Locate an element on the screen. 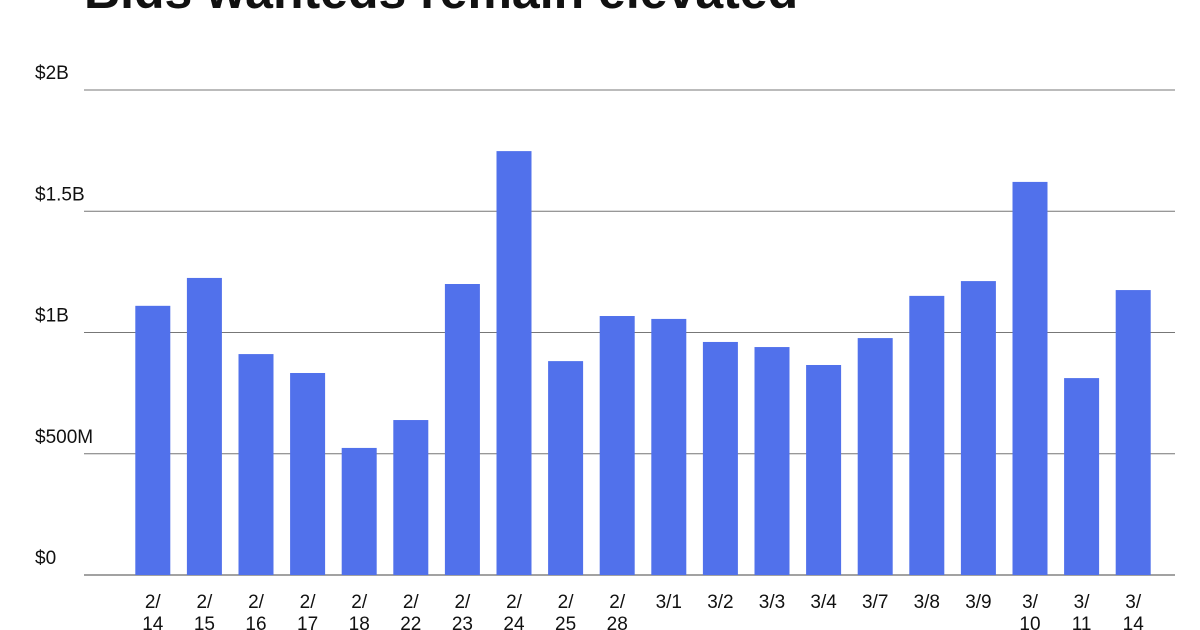 The width and height of the screenshot is (1200, 630). chart-title: Bids wanteds remain elevated is located at coordinates (441, 9).